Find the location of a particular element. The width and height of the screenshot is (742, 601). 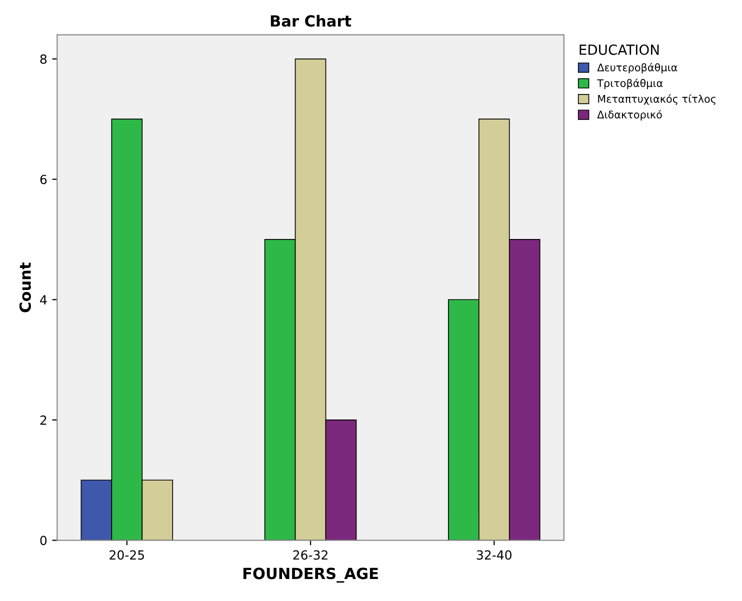

legend-label: Τριτοβάθμια is located at coordinates (630, 84).